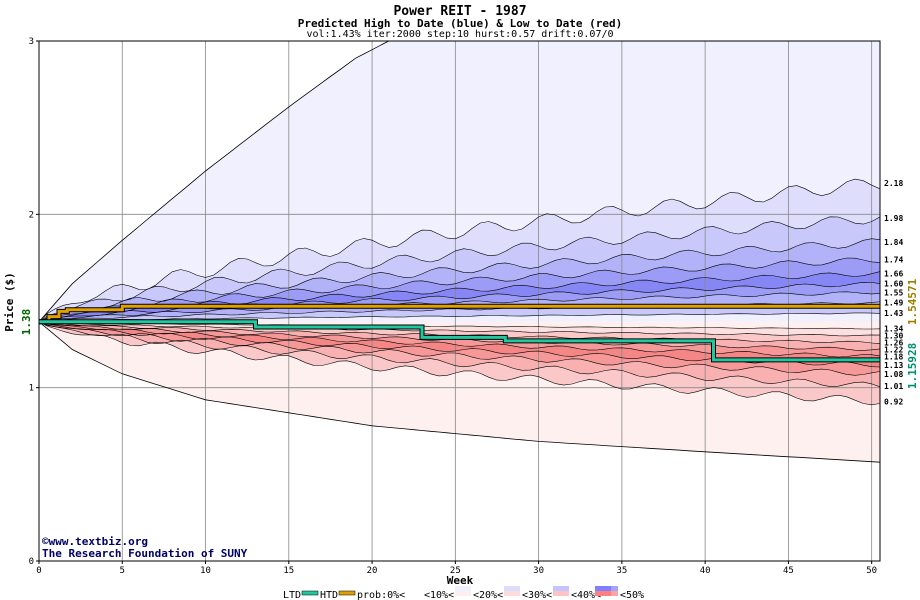 The width and height of the screenshot is (920, 600). What do you see at coordinates (632, 595) in the screenshot?
I see `legend-label: <50%` at bounding box center [632, 595].